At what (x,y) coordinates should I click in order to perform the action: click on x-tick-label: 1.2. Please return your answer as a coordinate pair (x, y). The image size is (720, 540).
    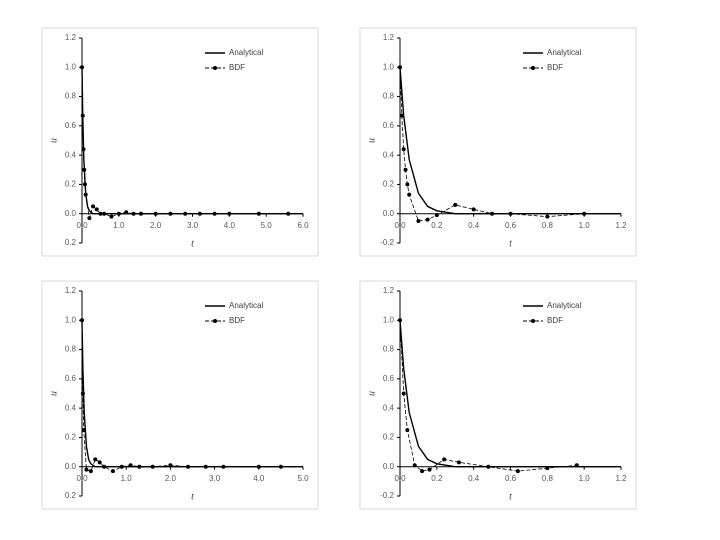
    Looking at the image, I should click on (621, 478).